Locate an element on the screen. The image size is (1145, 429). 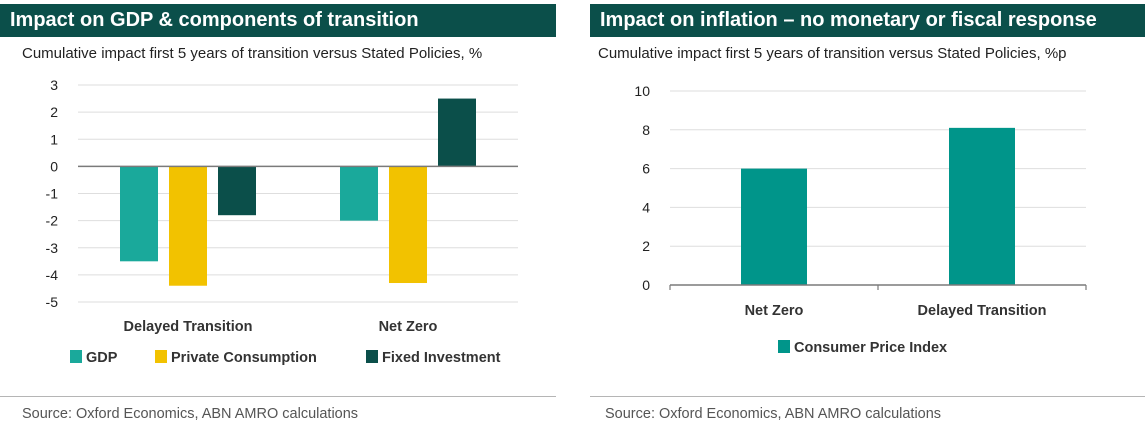
y-tick-label: 4 is located at coordinates (646, 207).